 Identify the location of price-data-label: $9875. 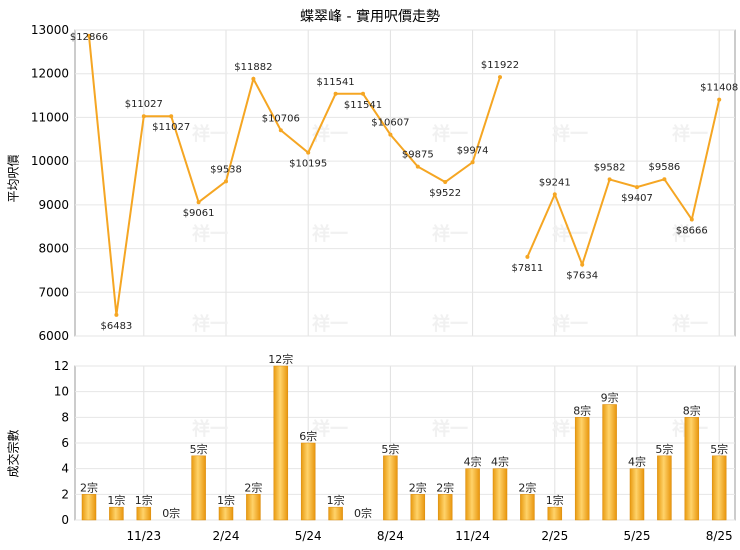
(418, 155).